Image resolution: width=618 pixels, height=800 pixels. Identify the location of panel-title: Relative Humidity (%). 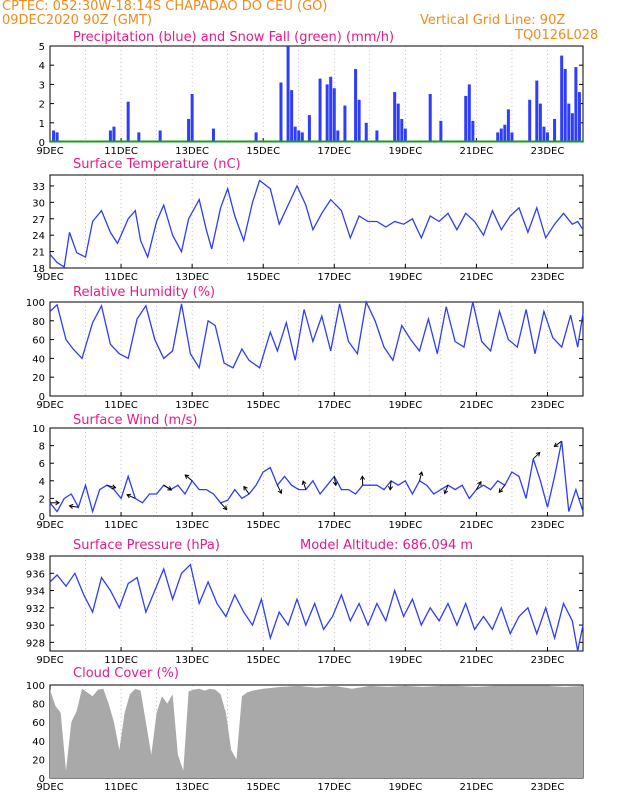
(144, 292).